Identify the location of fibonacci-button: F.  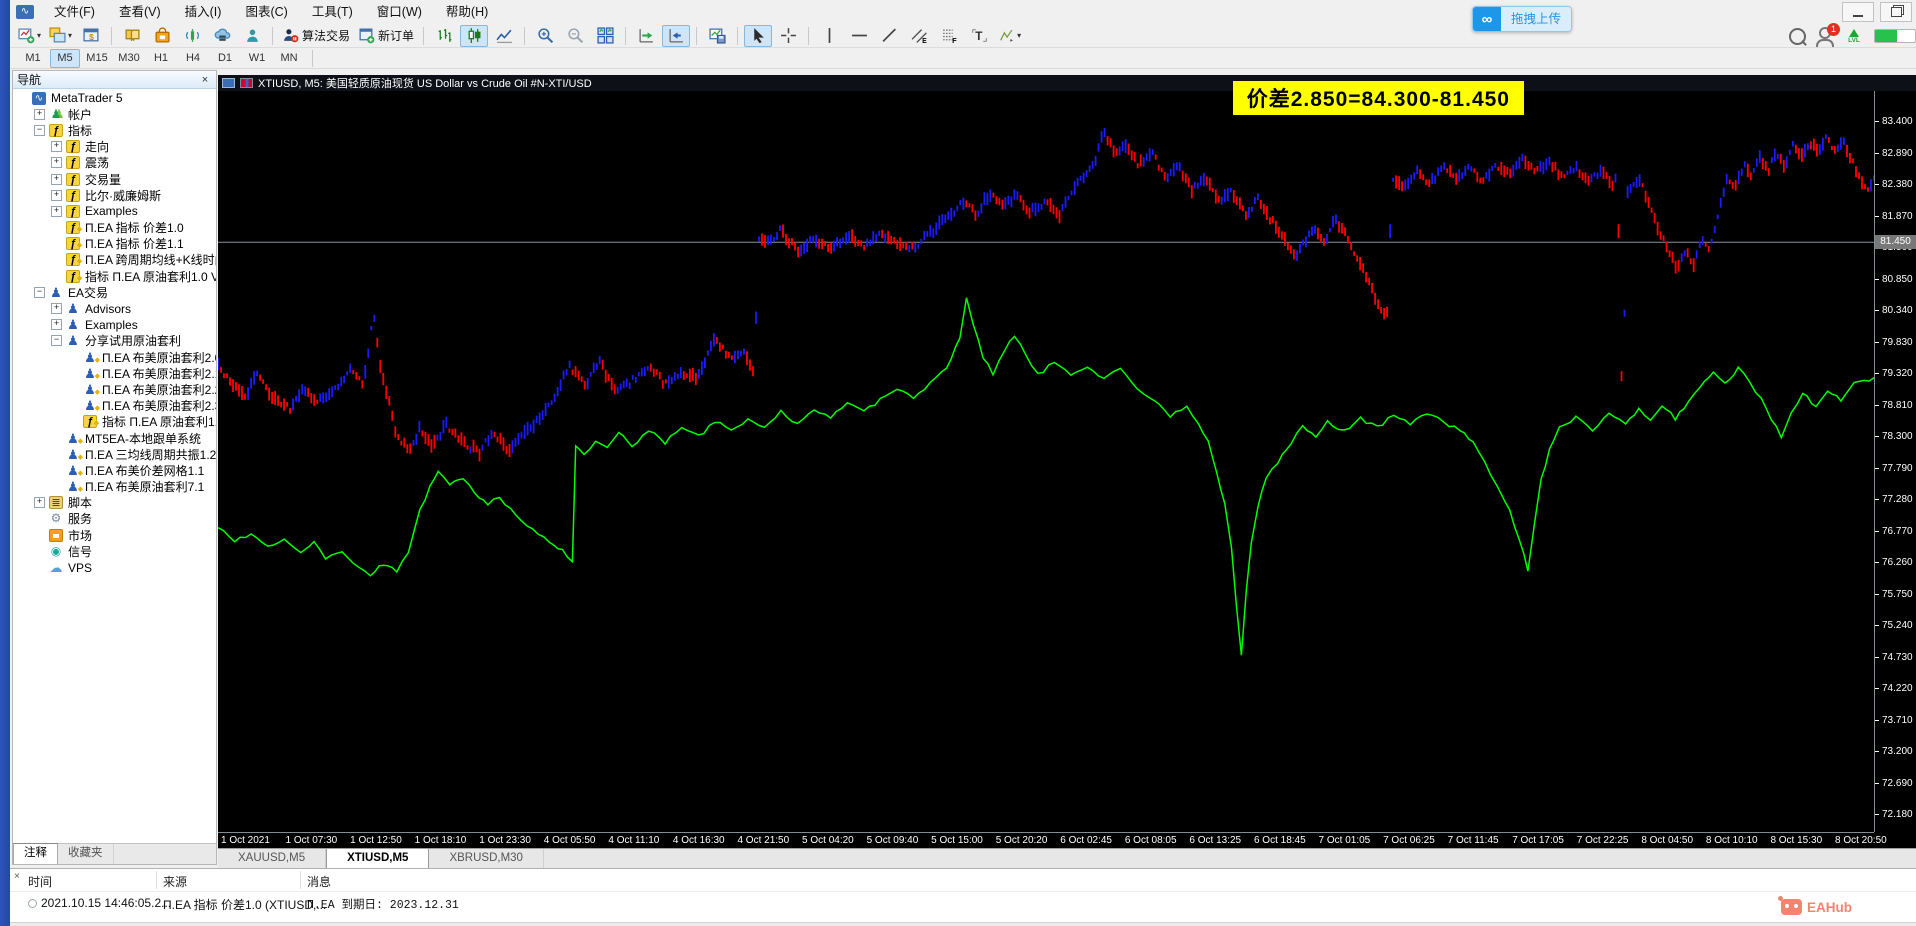
(949, 36).